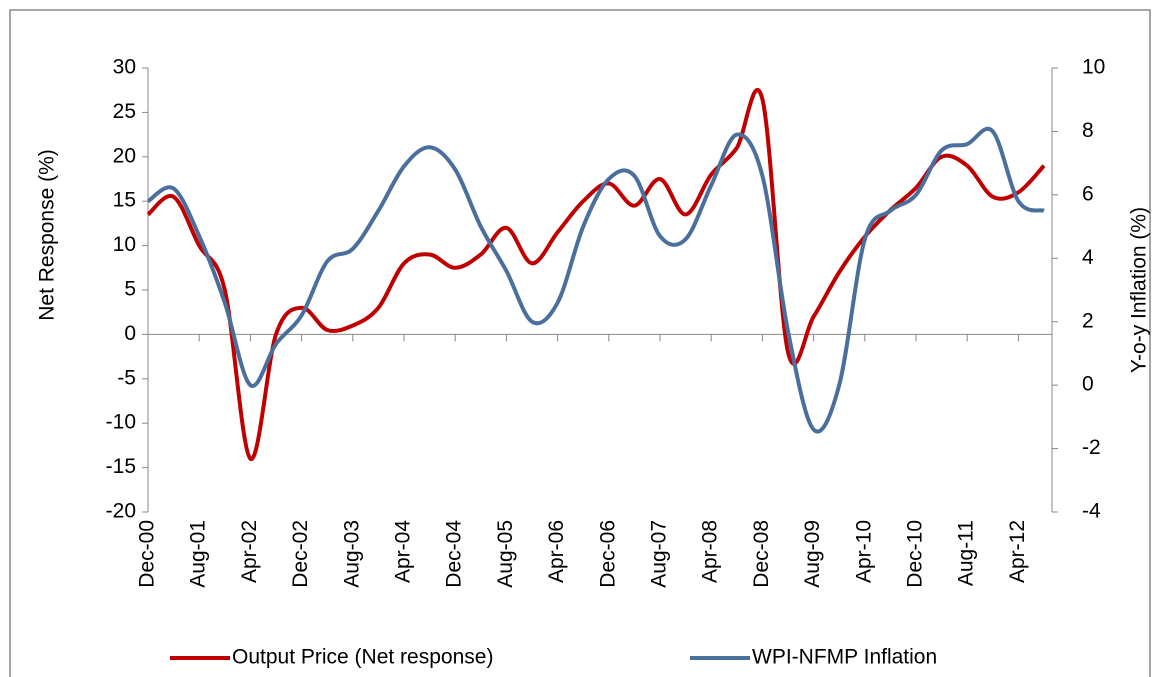 The height and width of the screenshot is (677, 1158). I want to click on x-tick-label: Dec-04, so click(454, 554).